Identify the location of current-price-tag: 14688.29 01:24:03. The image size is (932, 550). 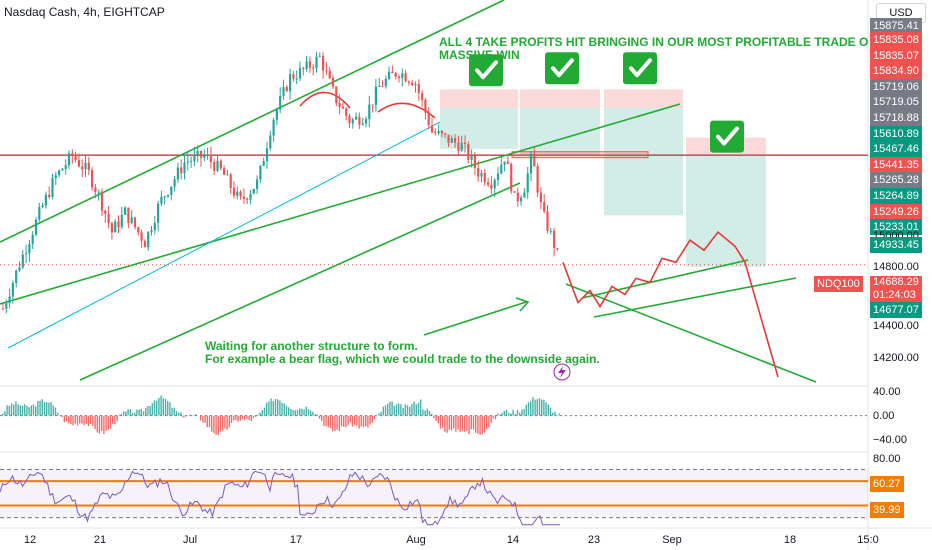
(896, 289).